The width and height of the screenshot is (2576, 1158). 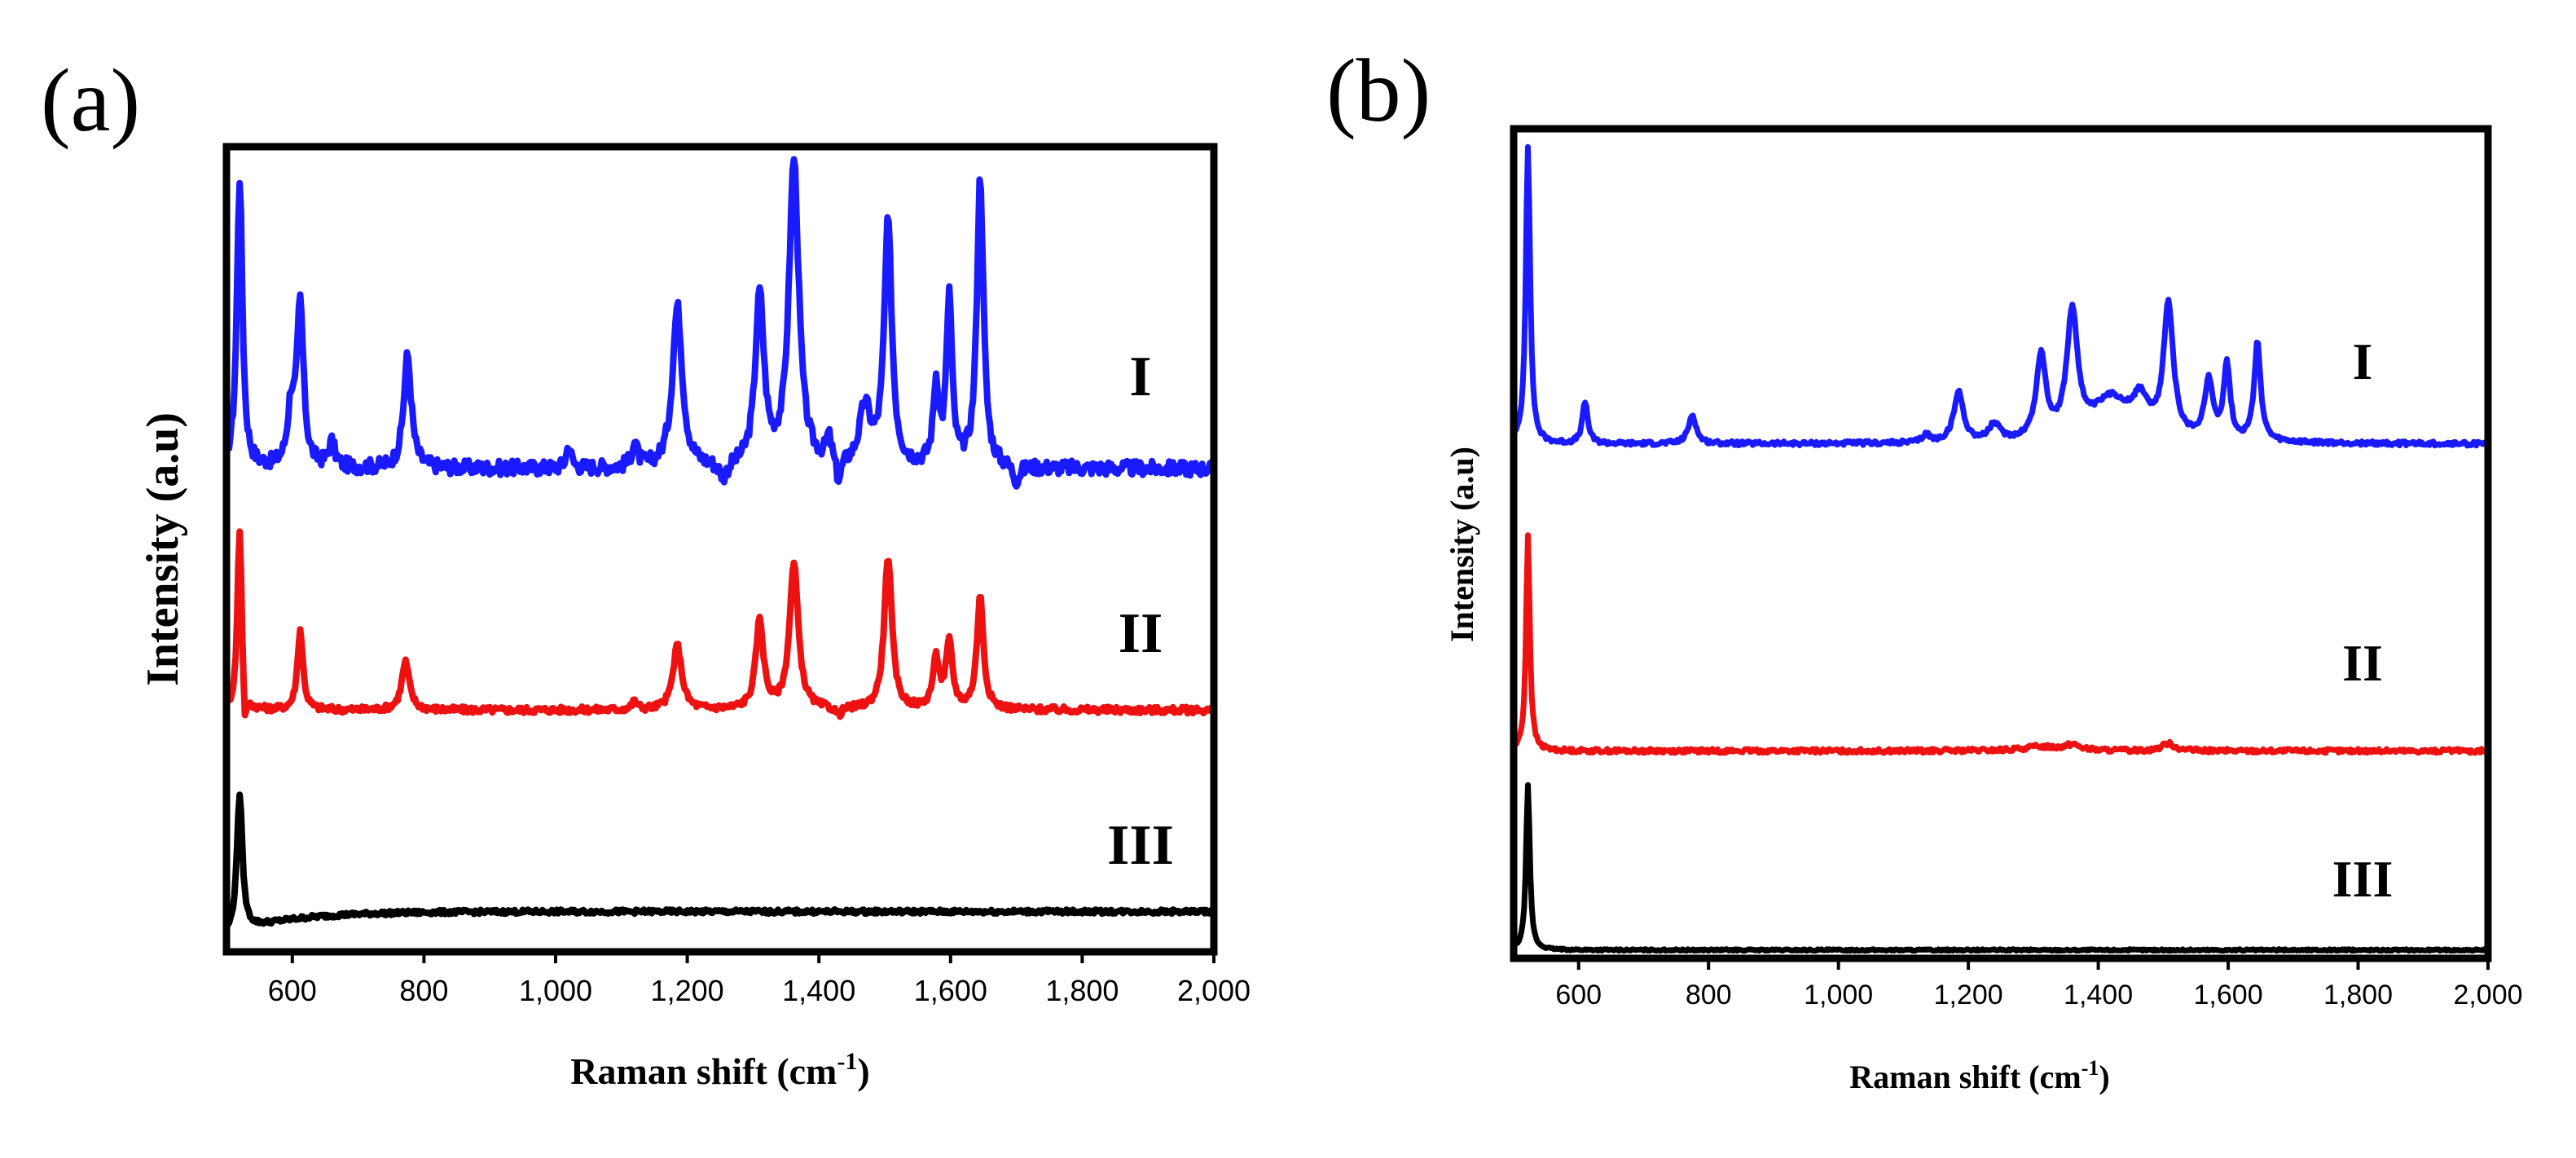 What do you see at coordinates (2001, 868) in the screenshot?
I see `series-line-b-III` at bounding box center [2001, 868].